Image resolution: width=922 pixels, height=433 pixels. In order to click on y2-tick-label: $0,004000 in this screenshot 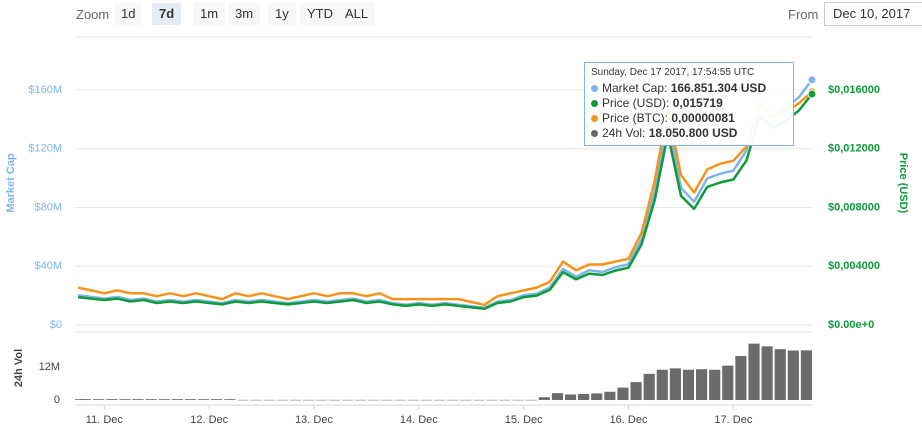, I will do `click(854, 266)`.